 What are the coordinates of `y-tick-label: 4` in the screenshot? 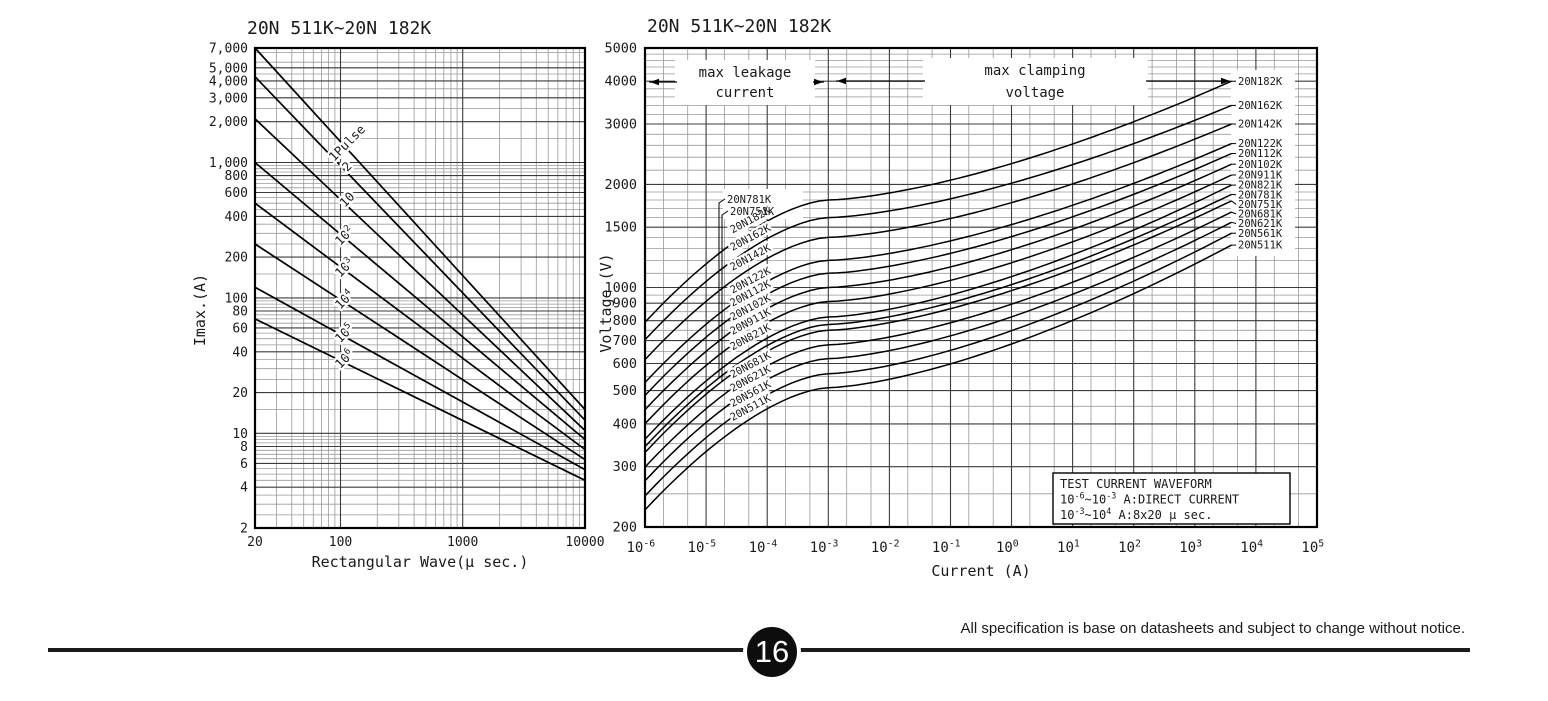 It's located at (244, 488).